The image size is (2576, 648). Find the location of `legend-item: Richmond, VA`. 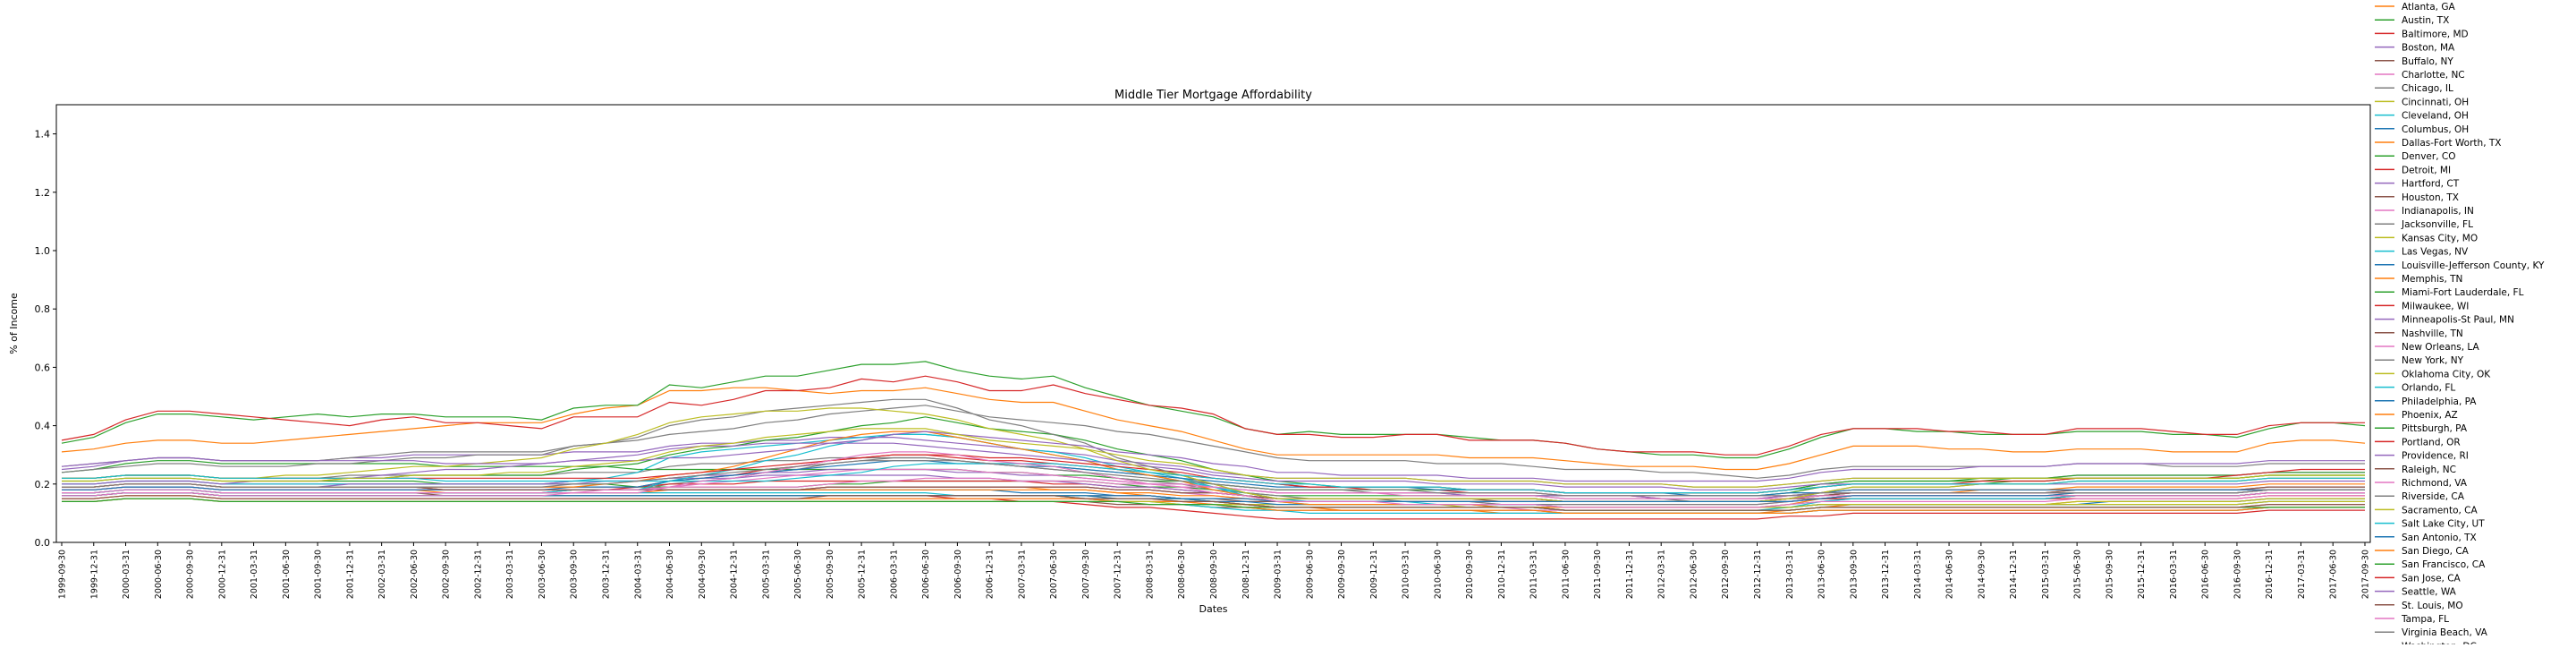

legend-item: Richmond, VA is located at coordinates (2421, 484).